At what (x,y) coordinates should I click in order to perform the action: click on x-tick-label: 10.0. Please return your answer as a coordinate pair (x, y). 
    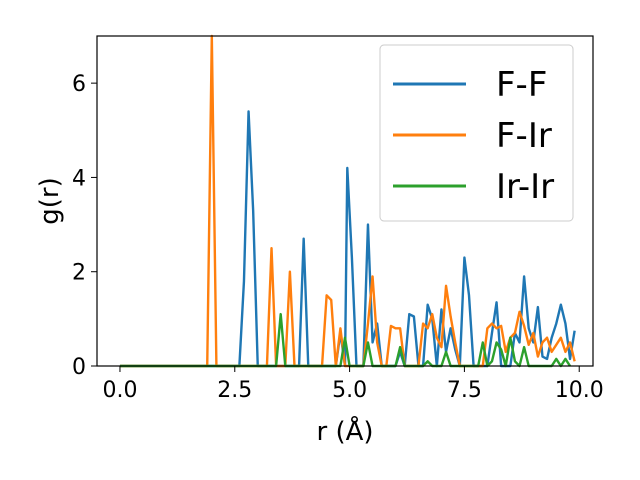
    Looking at the image, I should click on (579, 390).